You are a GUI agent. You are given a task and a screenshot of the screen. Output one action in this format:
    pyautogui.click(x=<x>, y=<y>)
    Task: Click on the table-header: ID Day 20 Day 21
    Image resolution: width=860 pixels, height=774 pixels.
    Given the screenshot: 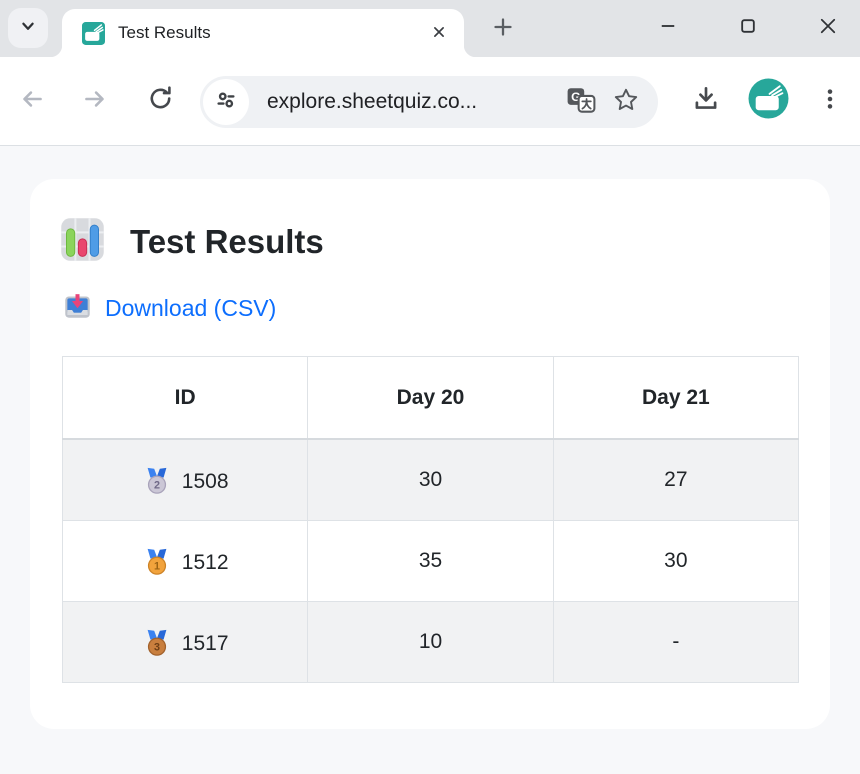 What is the action you would take?
    pyautogui.click(x=430, y=398)
    